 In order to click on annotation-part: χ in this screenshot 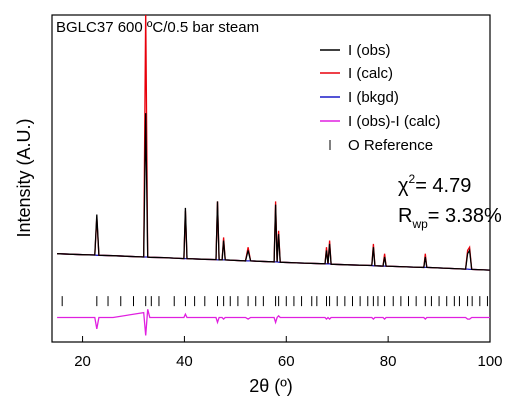, I will do `click(403, 186)`.